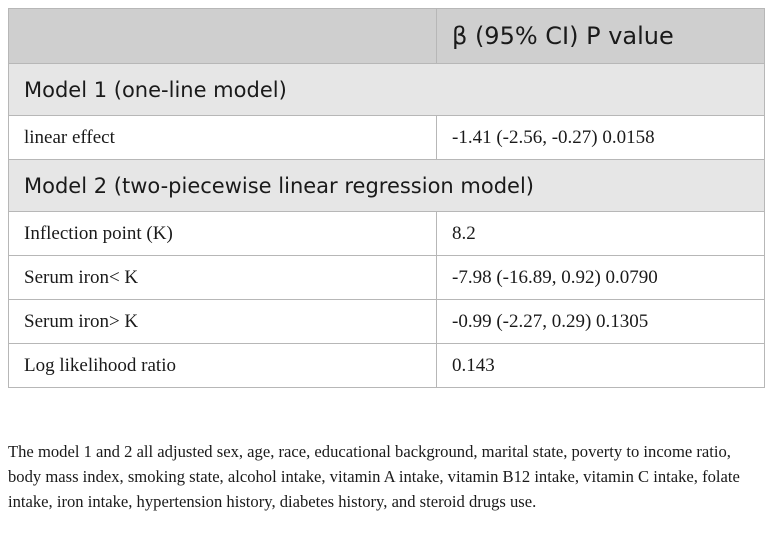  I want to click on row-label: Log likelihood ratio, so click(222, 365).